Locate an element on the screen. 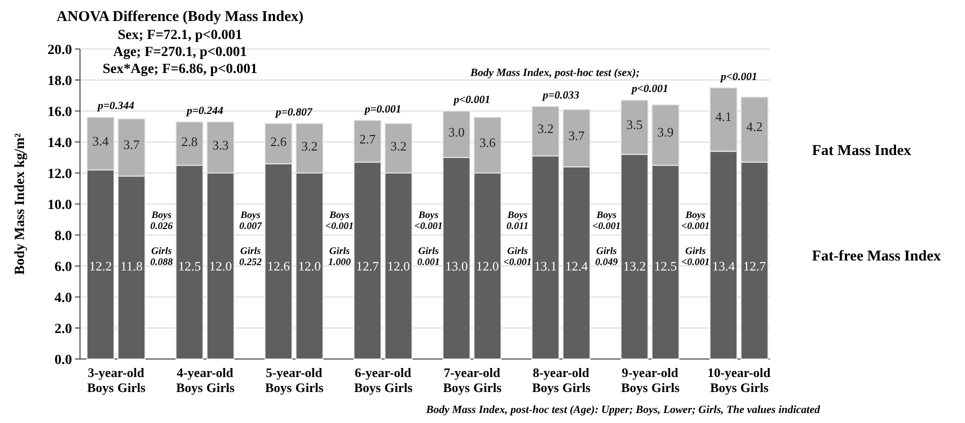 This screenshot has width=965, height=423. annotation: p=0.244 is located at coordinates (205, 110).